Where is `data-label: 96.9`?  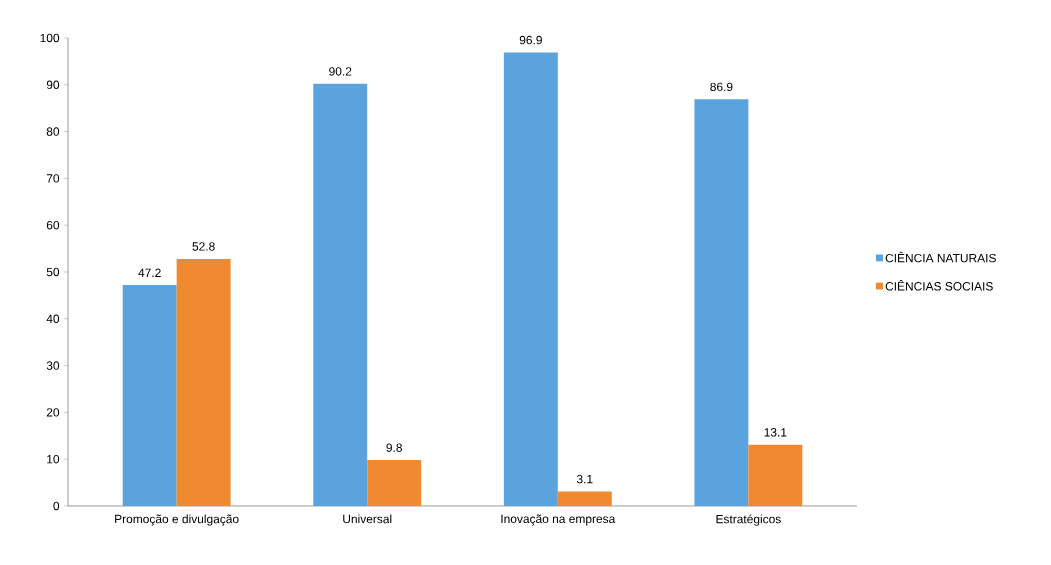 data-label: 96.9 is located at coordinates (530, 40).